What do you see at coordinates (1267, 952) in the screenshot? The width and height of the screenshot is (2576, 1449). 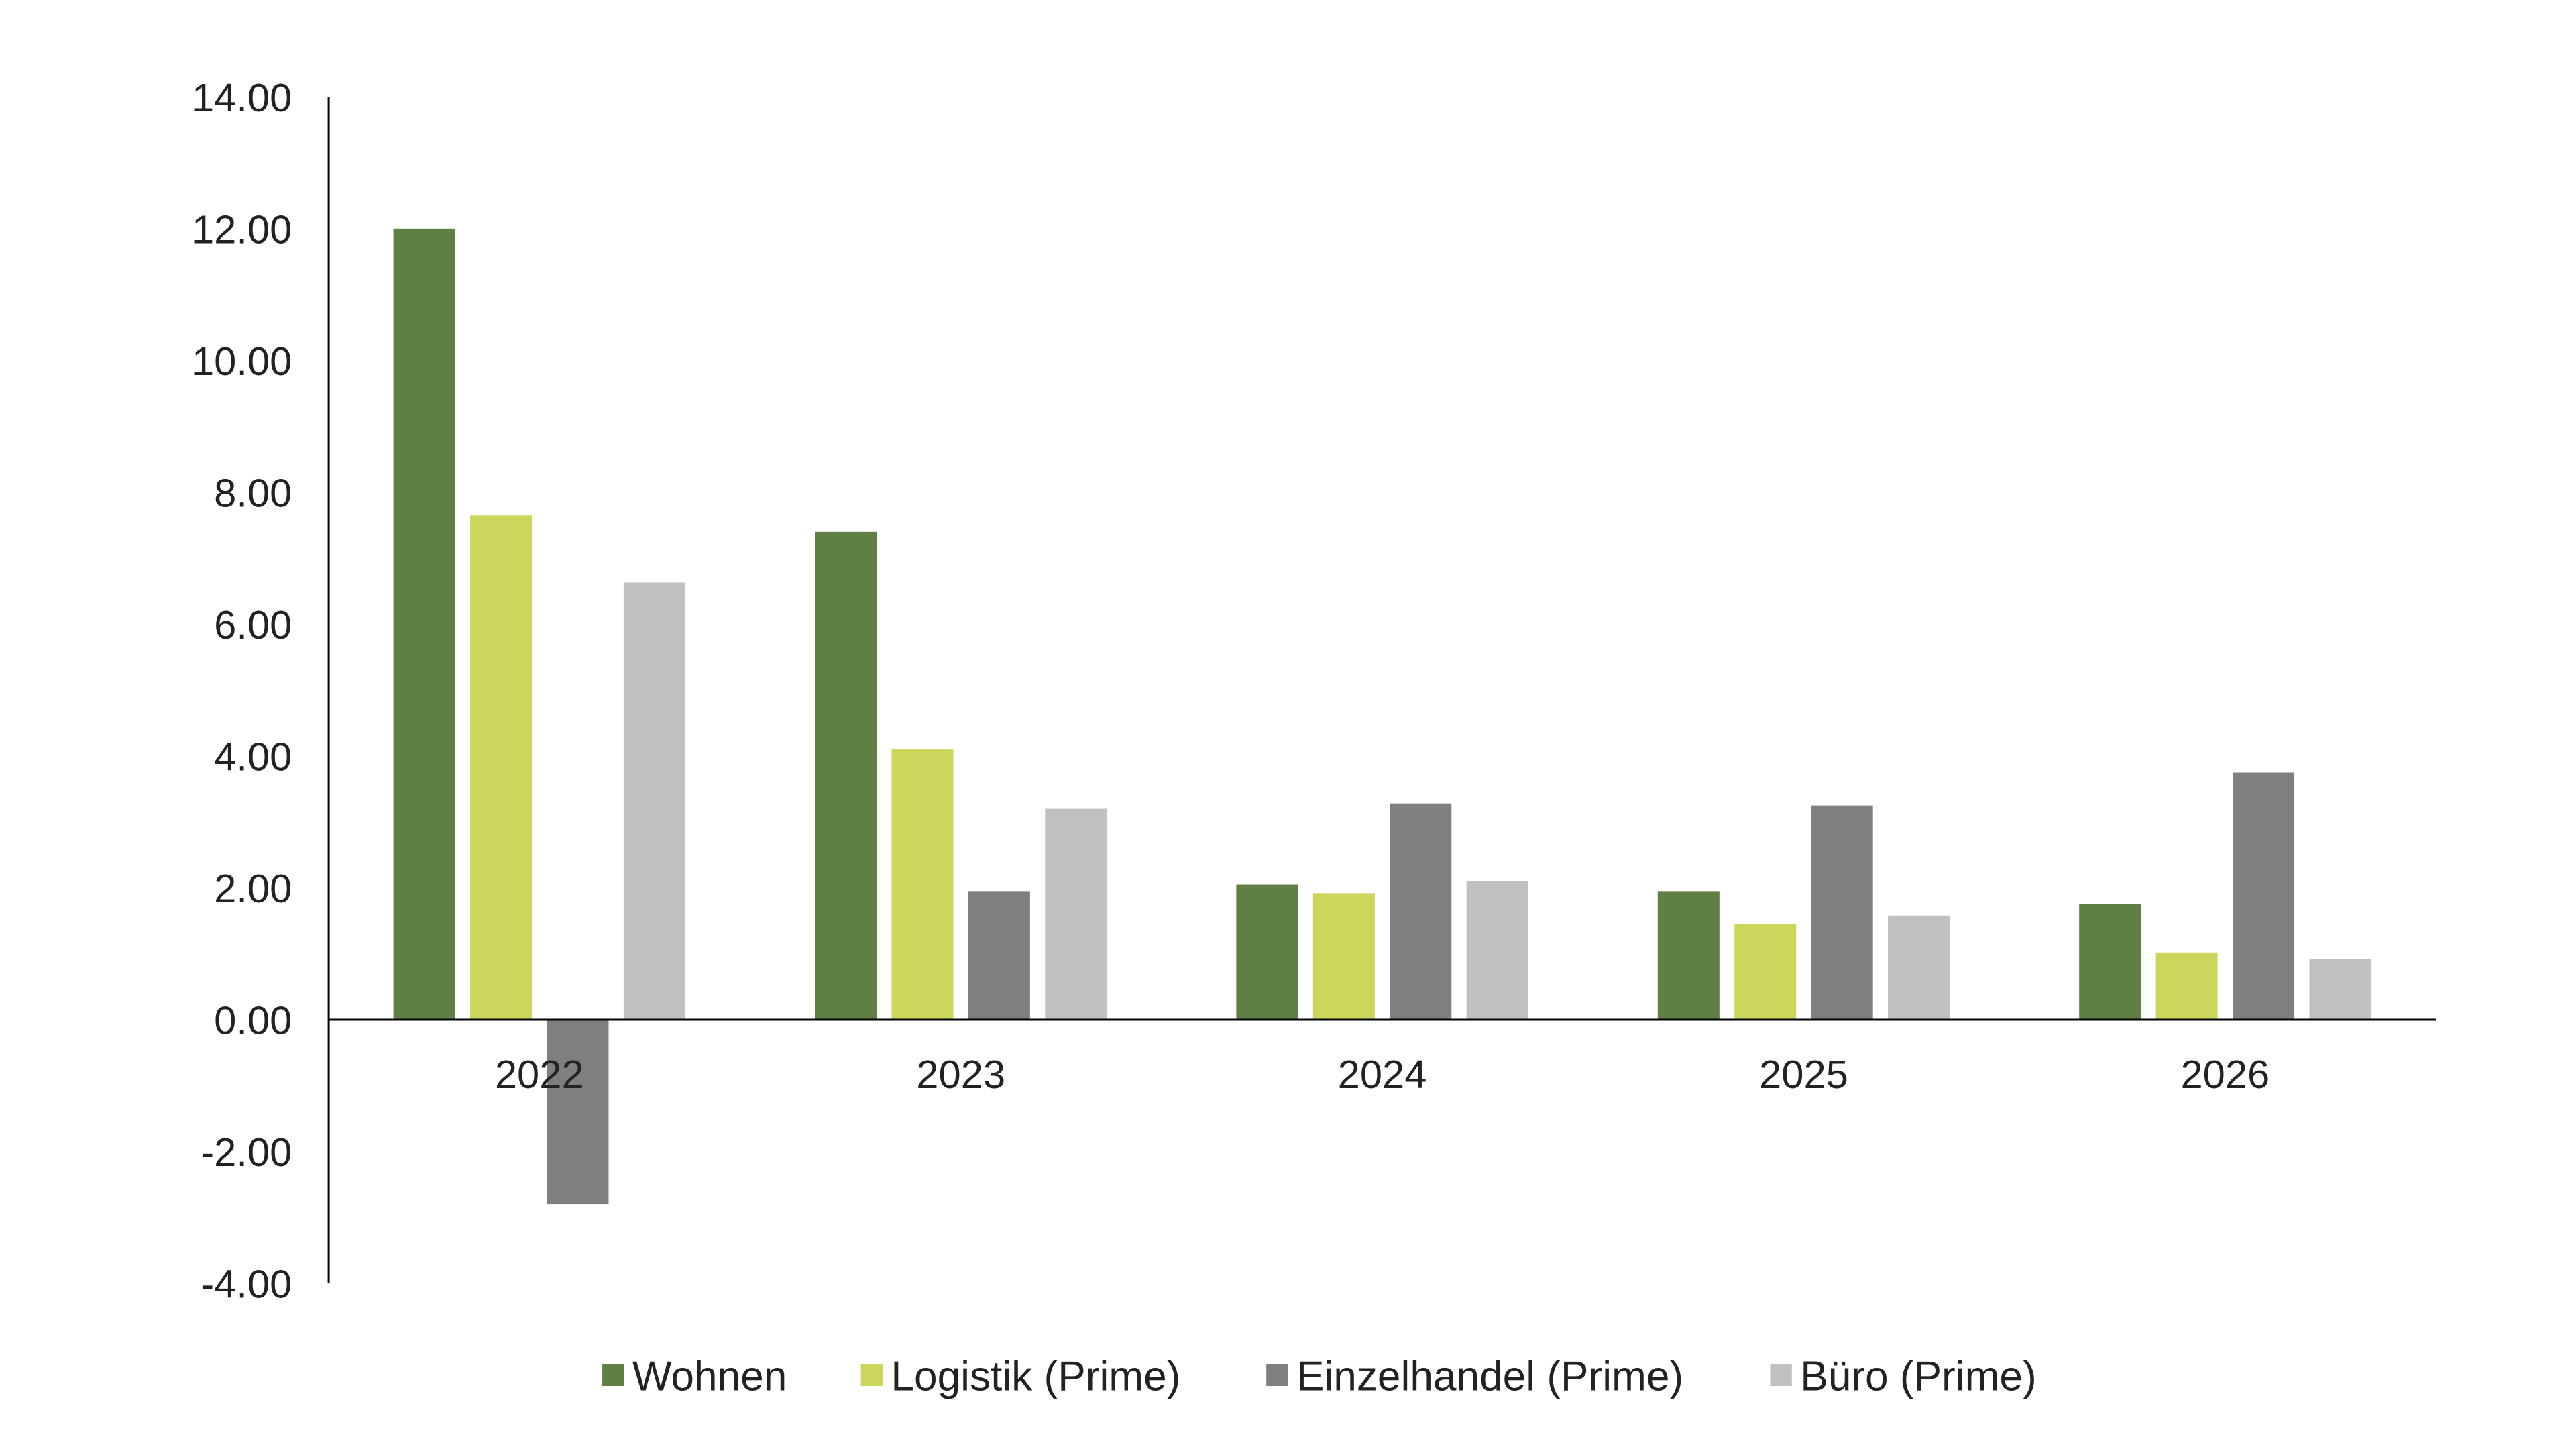 I see `bar-wohnen-2024` at bounding box center [1267, 952].